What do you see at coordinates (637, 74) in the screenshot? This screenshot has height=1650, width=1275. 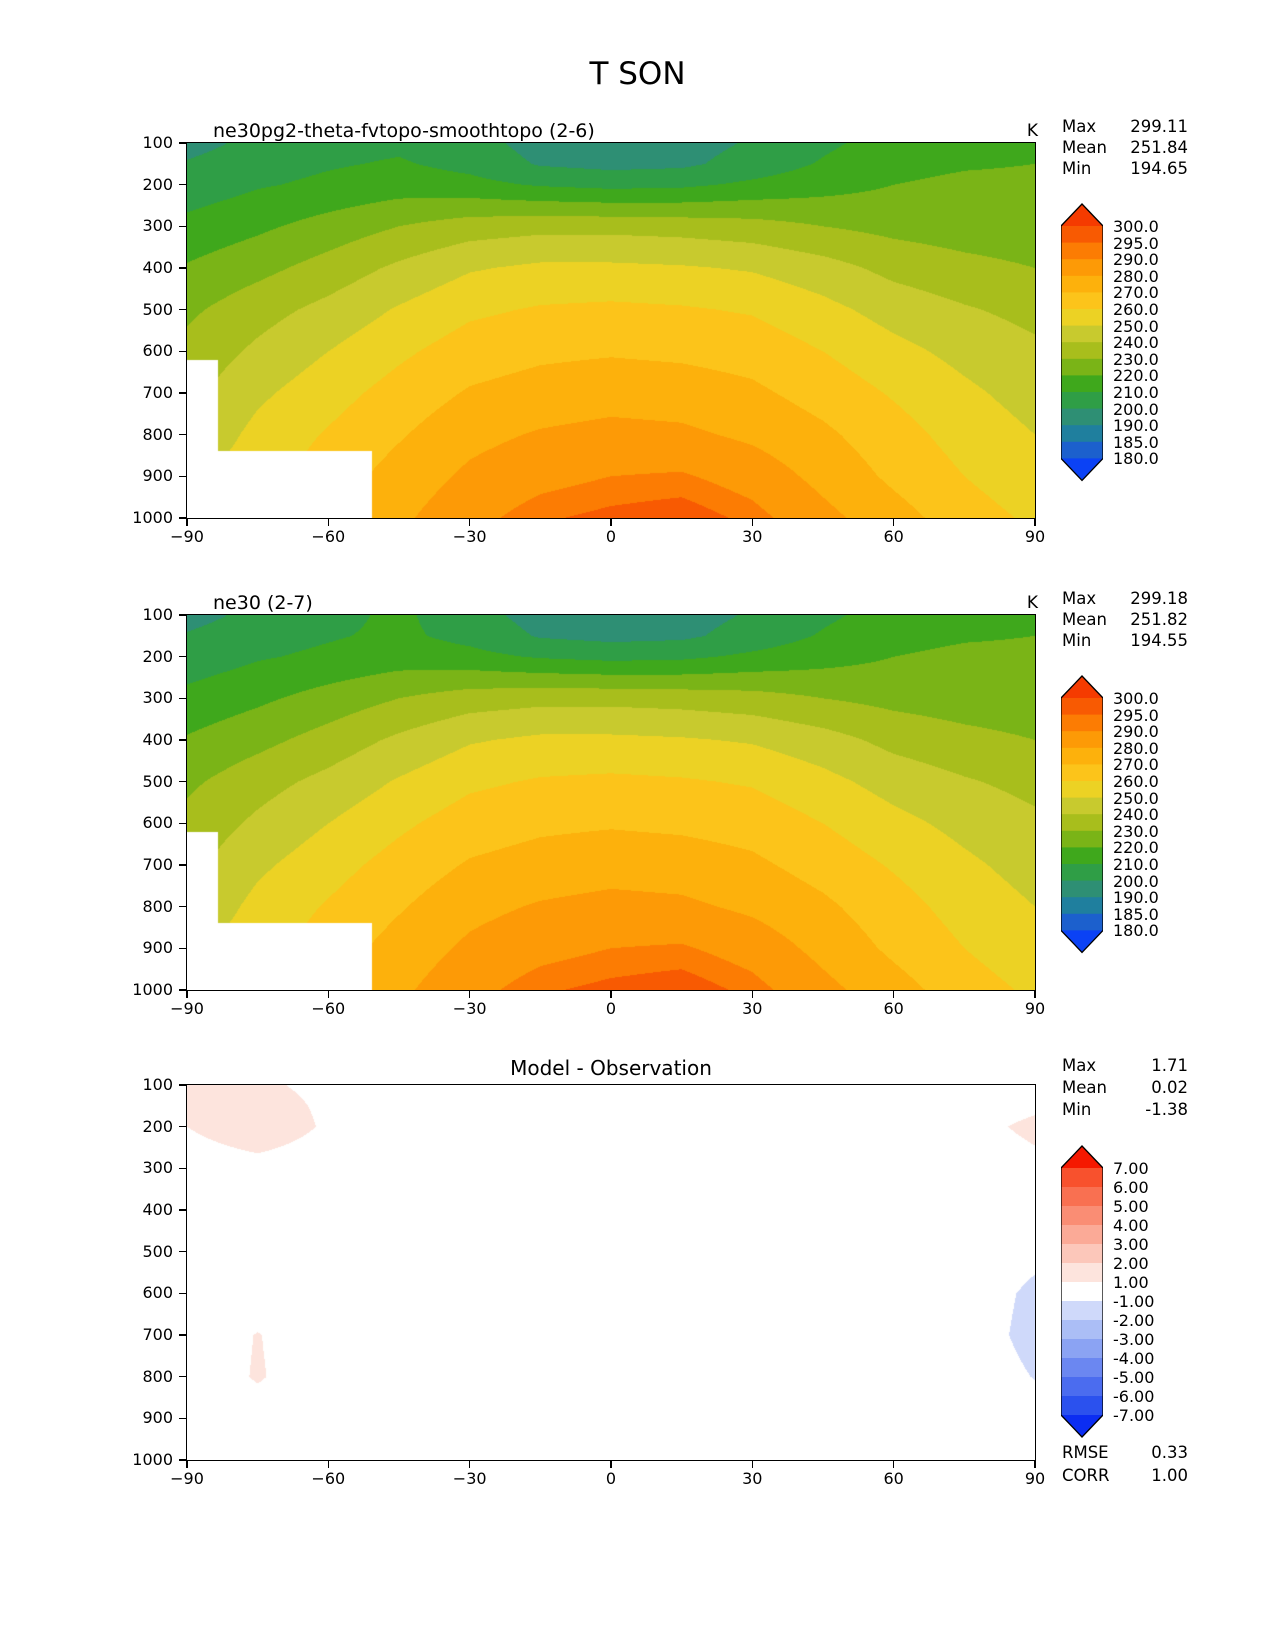 I see `figure-title: T SON` at bounding box center [637, 74].